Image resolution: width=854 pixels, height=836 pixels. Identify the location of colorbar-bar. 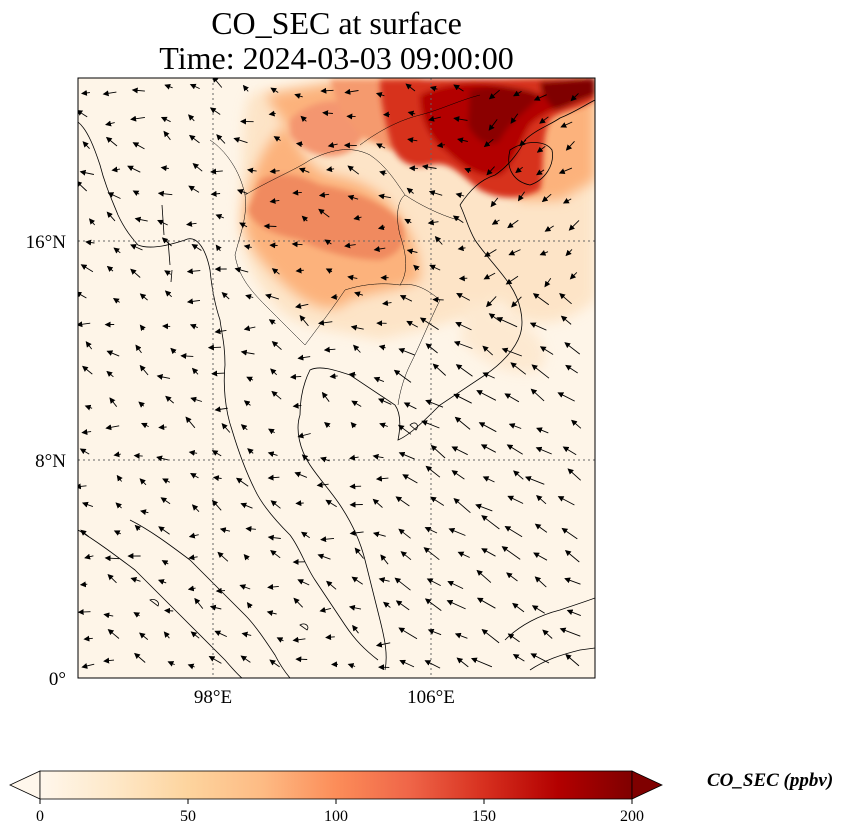
(336, 785).